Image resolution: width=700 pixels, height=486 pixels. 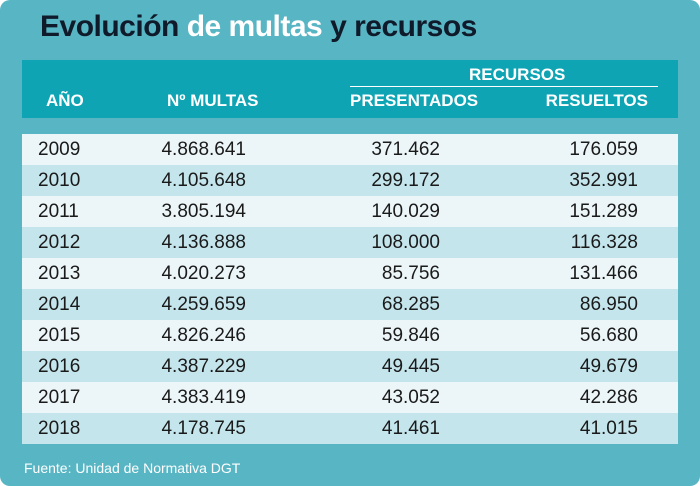 What do you see at coordinates (603, 211) in the screenshot?
I see `cell-resueltos: 151.289` at bounding box center [603, 211].